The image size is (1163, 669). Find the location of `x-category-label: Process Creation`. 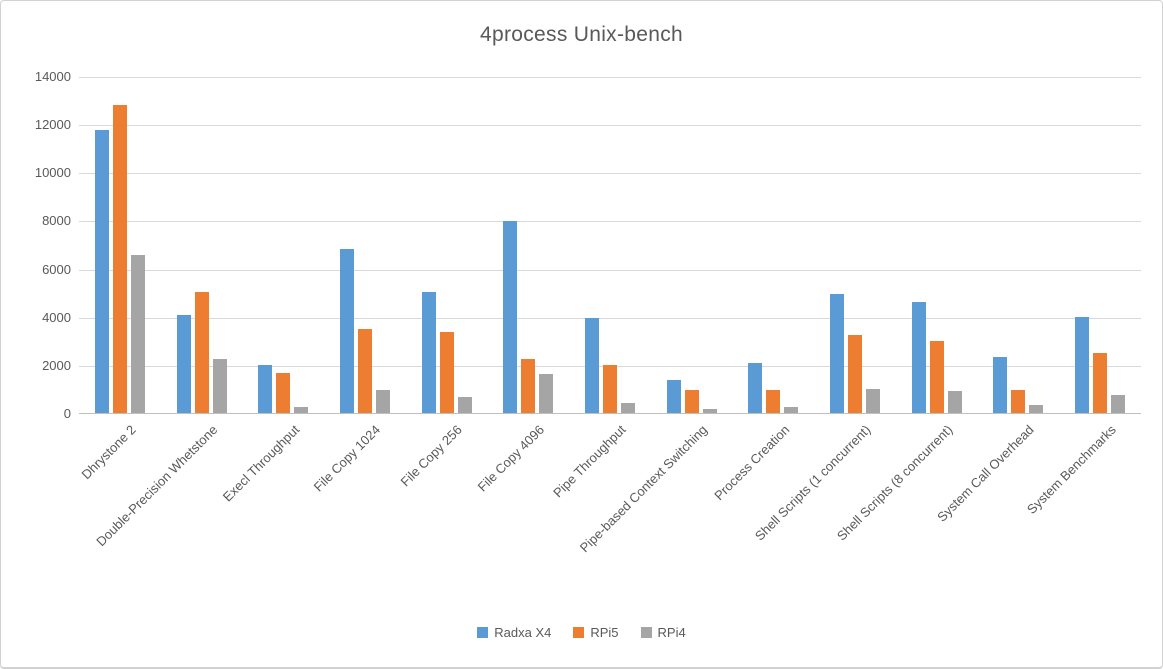

x-category-label: Process Creation is located at coordinates (751, 463).